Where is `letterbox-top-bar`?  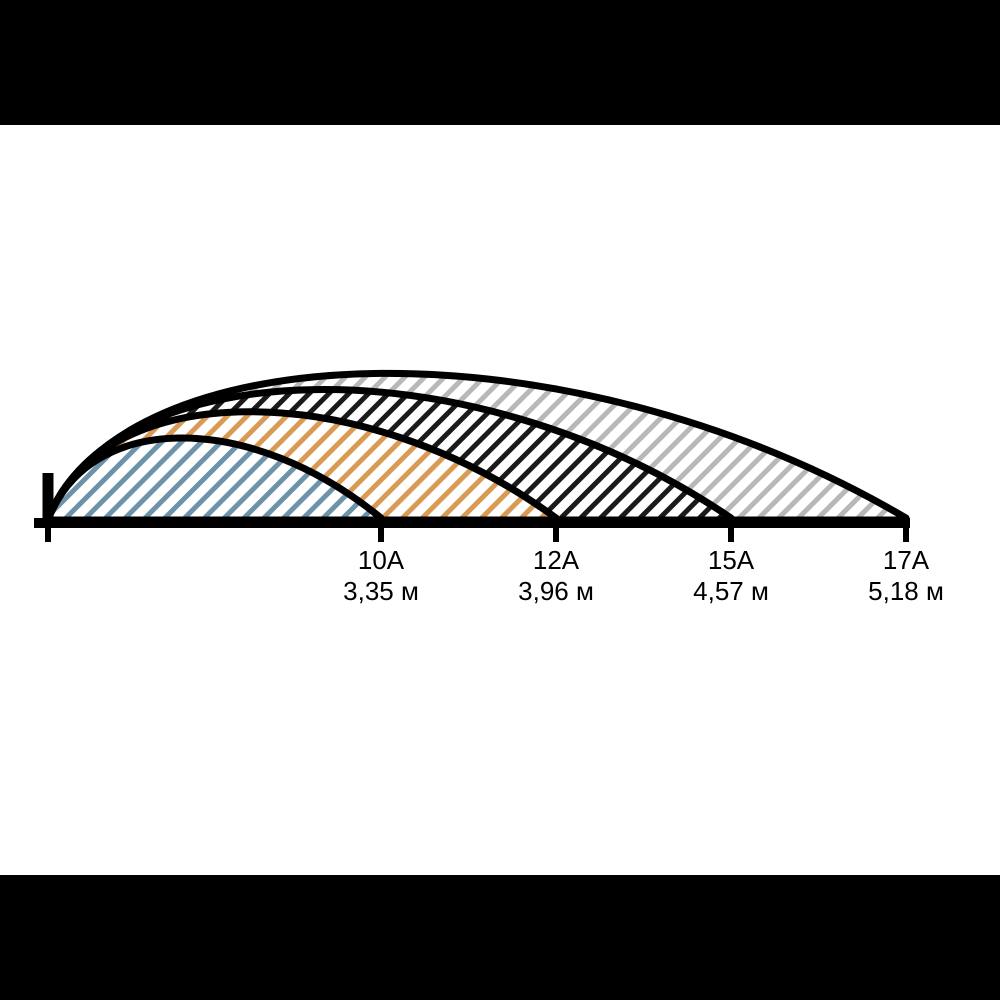 letterbox-top-bar is located at coordinates (500, 62).